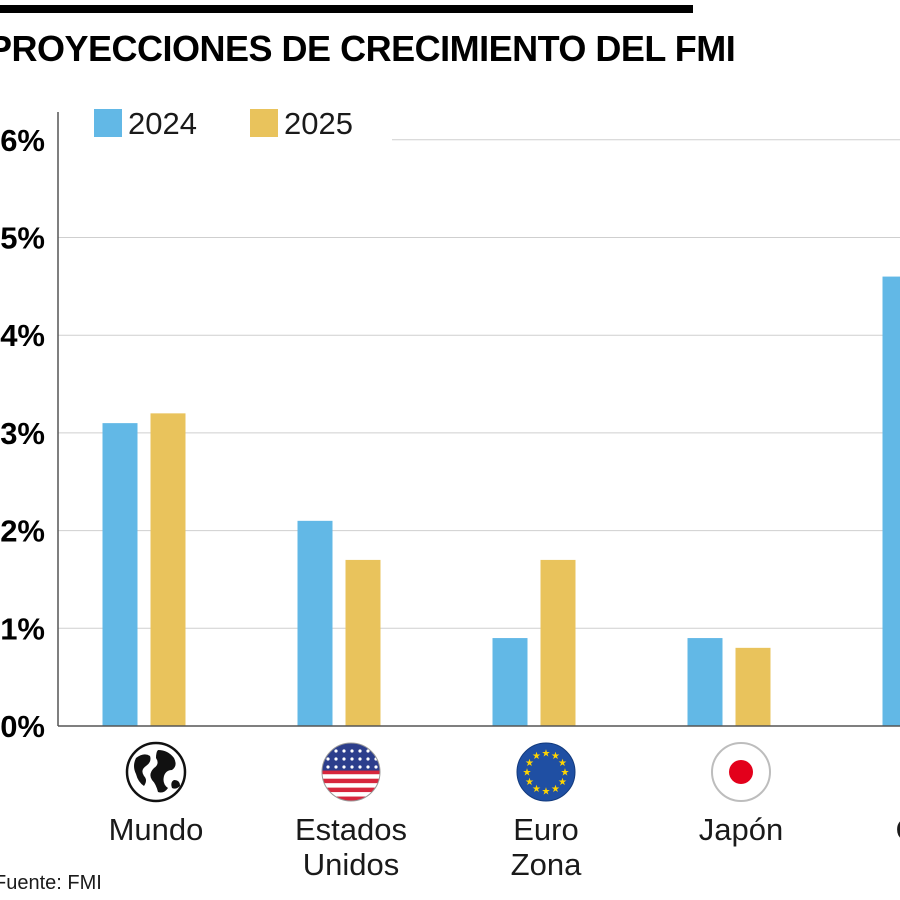 Image resolution: width=900 pixels, height=900 pixels. Describe the element at coordinates (22, 531) in the screenshot. I see `y-tick-label: 2%` at that location.